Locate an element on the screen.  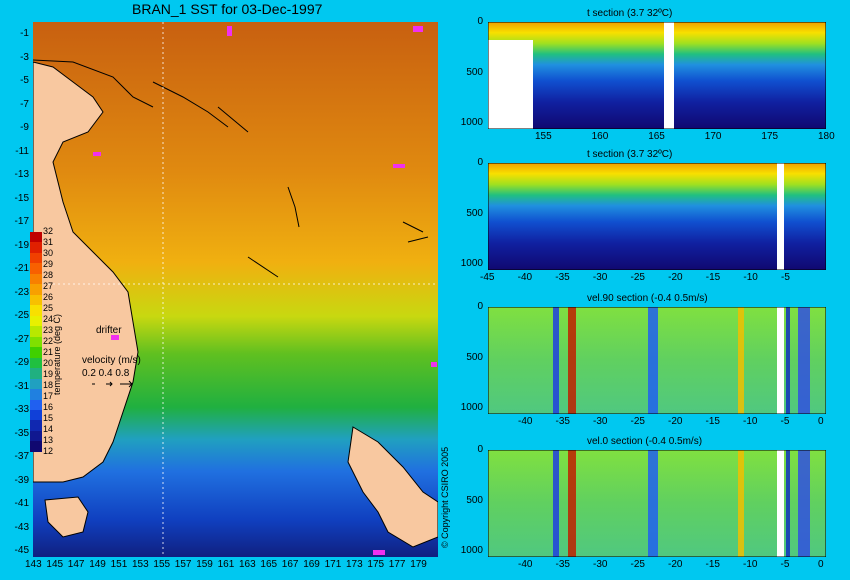
latitude-tick-label: -5 is located at coordinates (24, 80).